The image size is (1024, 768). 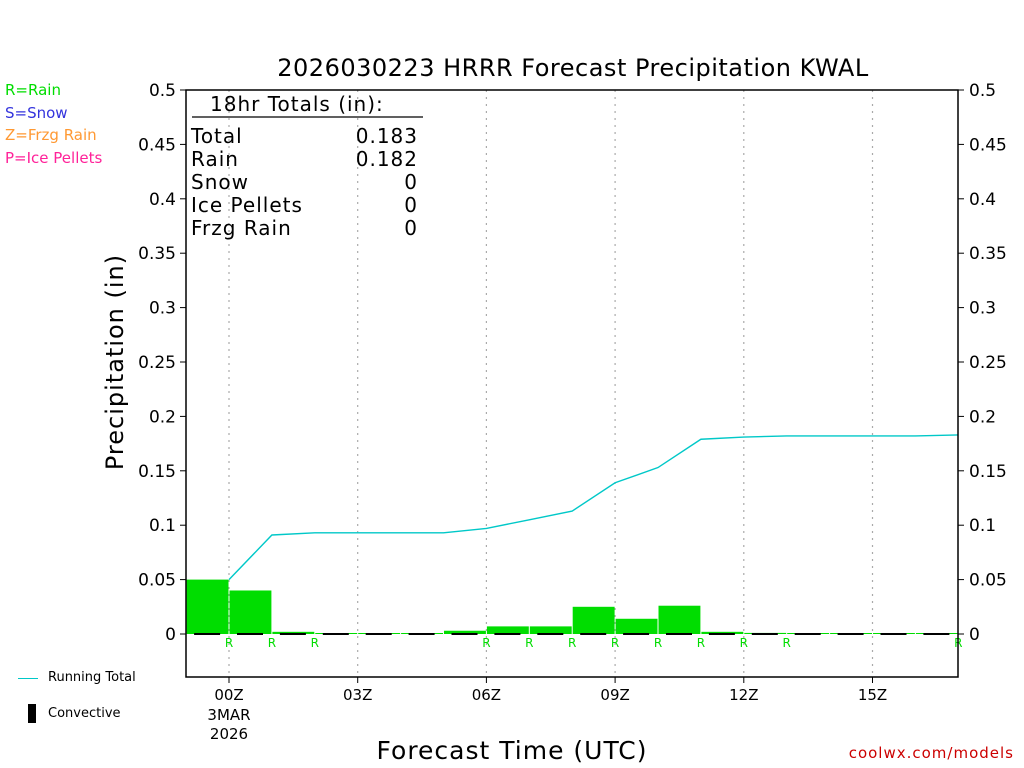 I want to click on y-tick-label-right: 0.2, so click(x=982, y=417).